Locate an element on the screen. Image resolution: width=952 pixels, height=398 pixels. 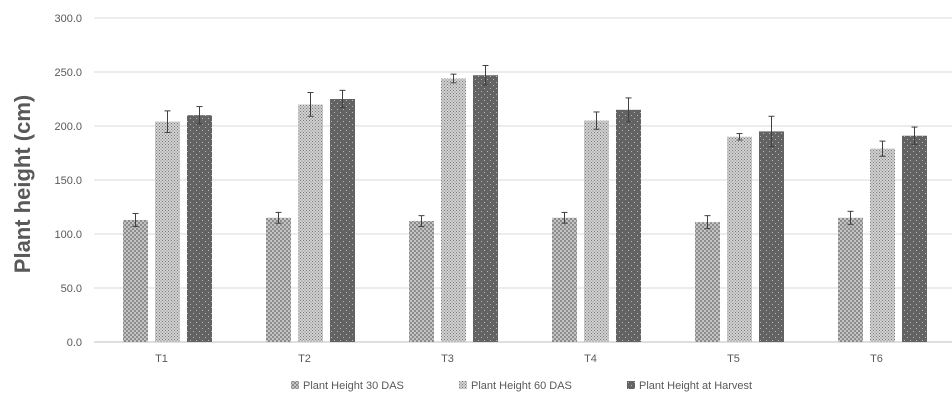
y-tick-label: 300.0 is located at coordinates (68, 19).